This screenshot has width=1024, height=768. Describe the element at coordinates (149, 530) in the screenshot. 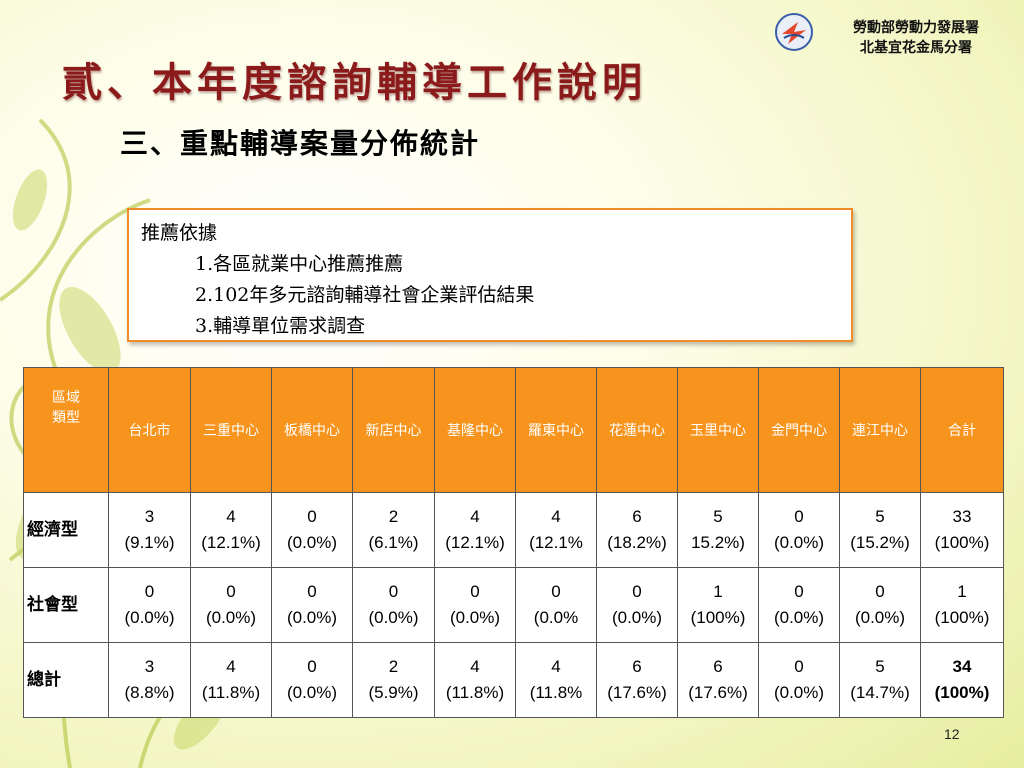

I see `table-cell: 3 (9.1%)` at that location.